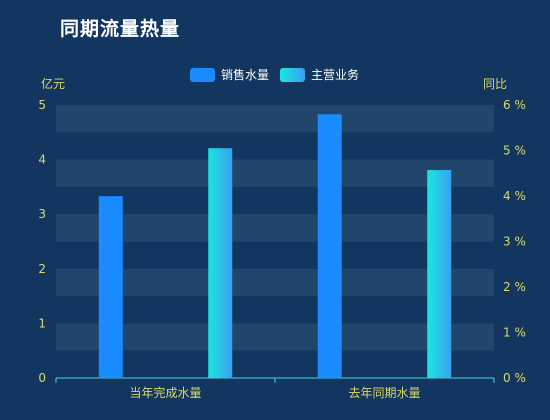 Image resolution: width=550 pixels, height=420 pixels. Describe the element at coordinates (514, 242) in the screenshot. I see `y-right-tick-label: 3 %` at that location.